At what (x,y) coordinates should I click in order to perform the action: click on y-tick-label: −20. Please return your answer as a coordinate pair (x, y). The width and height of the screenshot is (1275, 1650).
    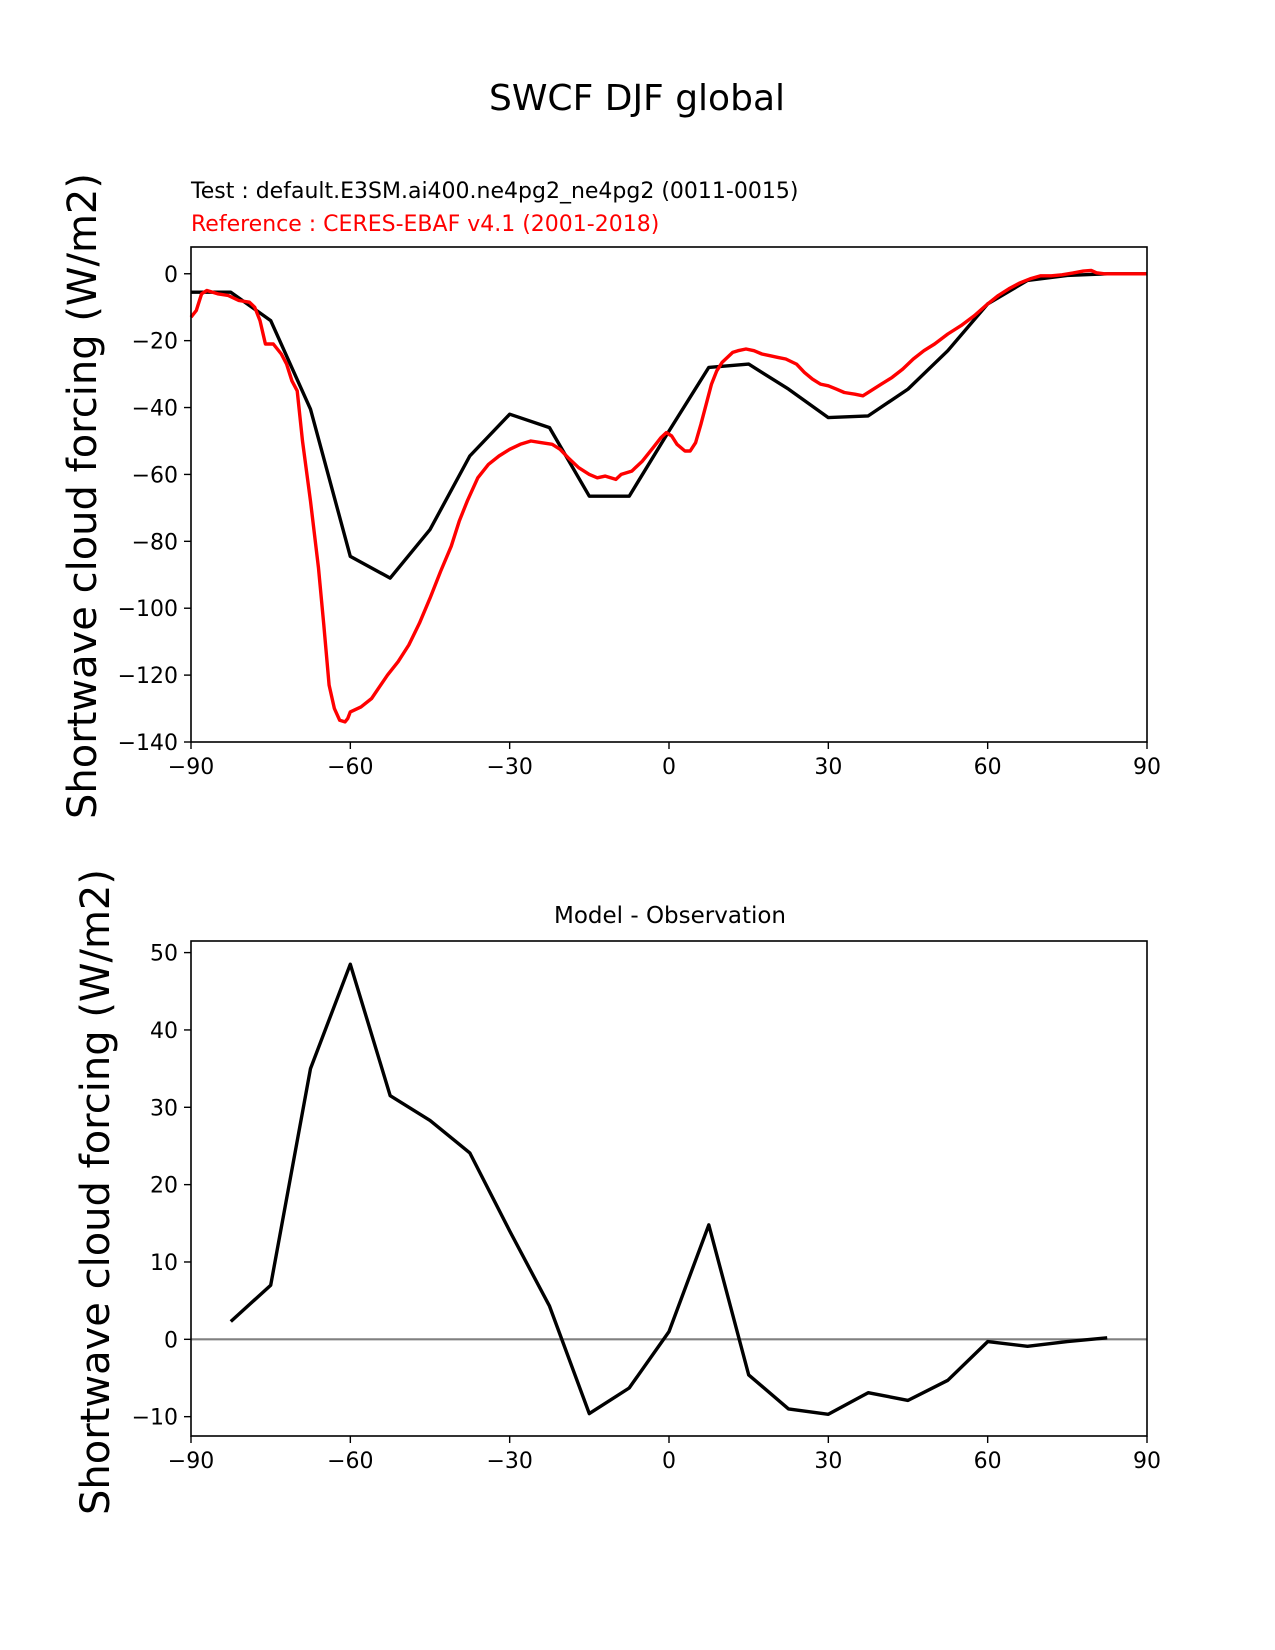
    Looking at the image, I should click on (155, 342).